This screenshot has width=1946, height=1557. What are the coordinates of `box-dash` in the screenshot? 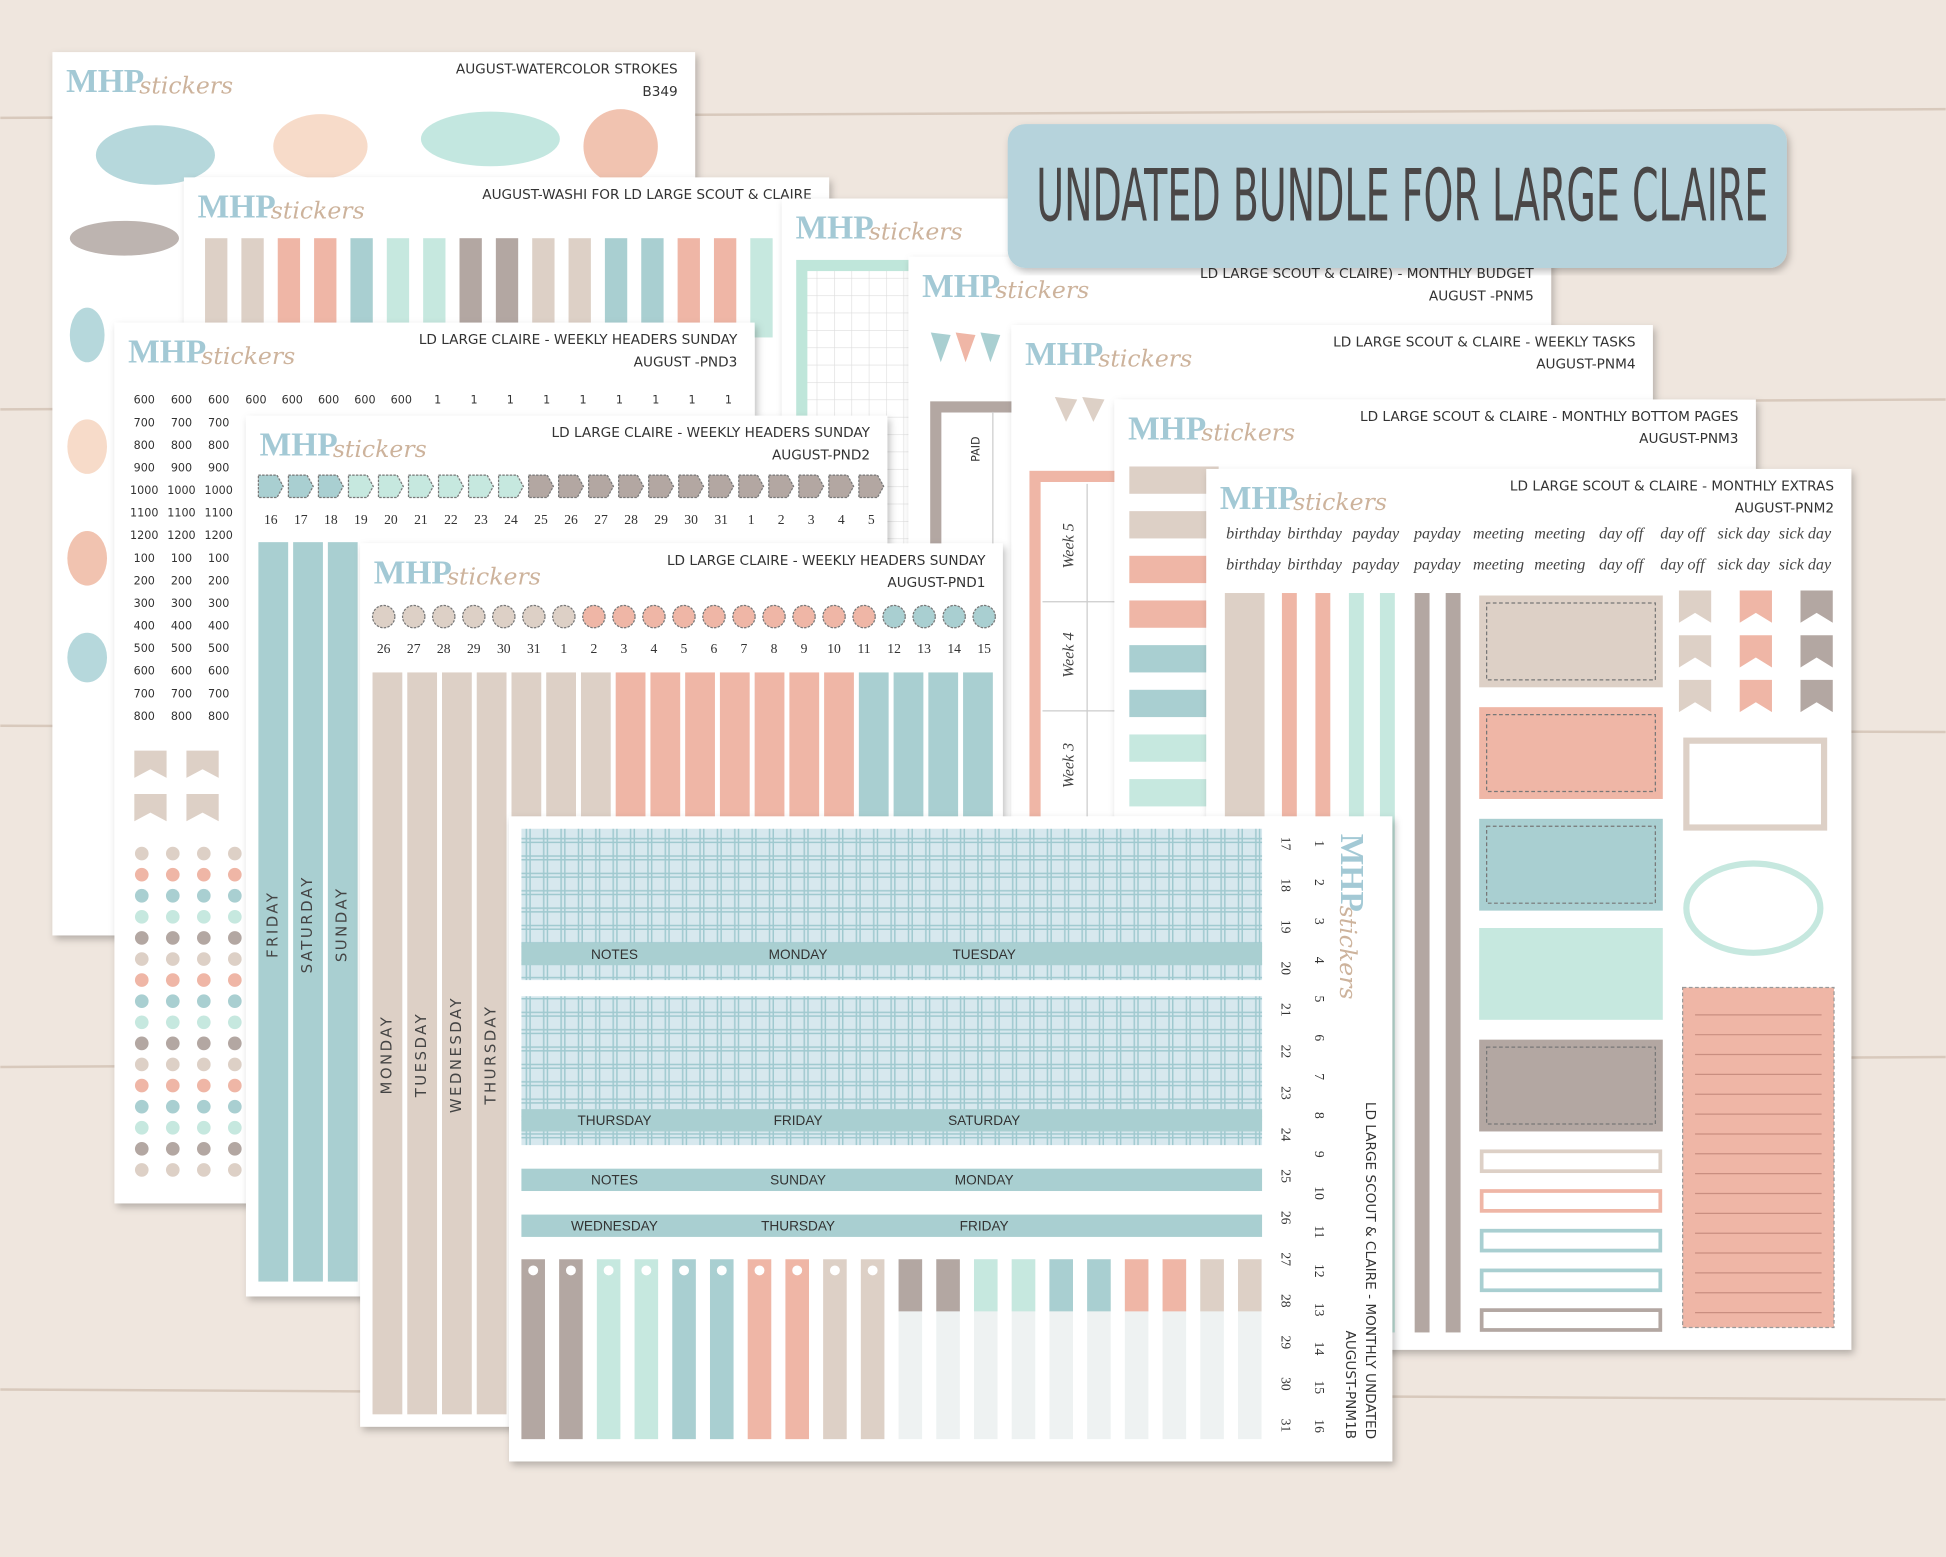 It's located at (1571, 753).